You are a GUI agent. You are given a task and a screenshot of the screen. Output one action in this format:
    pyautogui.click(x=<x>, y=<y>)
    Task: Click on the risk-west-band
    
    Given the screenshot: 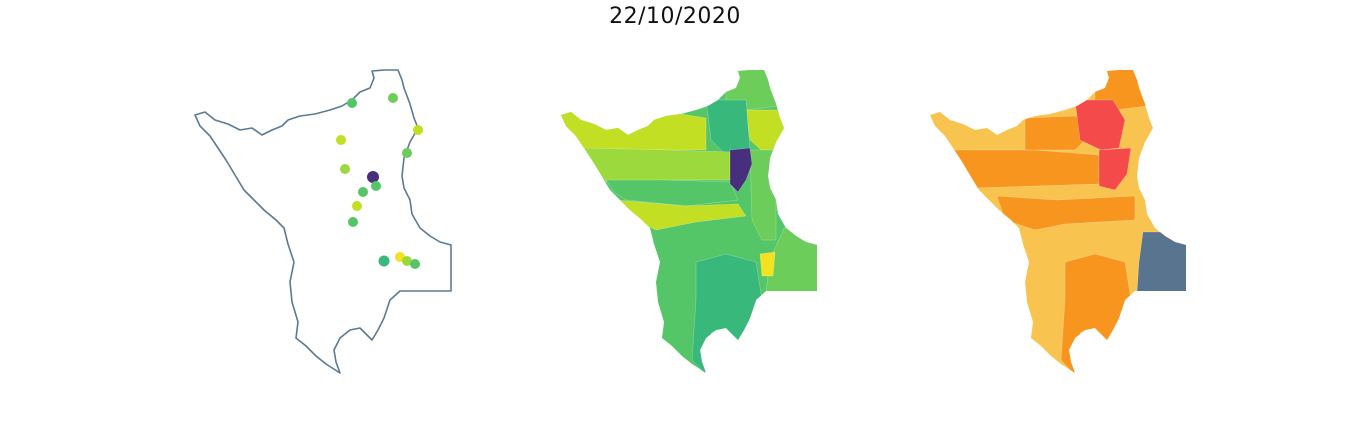 What is the action you would take?
    pyautogui.click(x=1024, y=169)
    